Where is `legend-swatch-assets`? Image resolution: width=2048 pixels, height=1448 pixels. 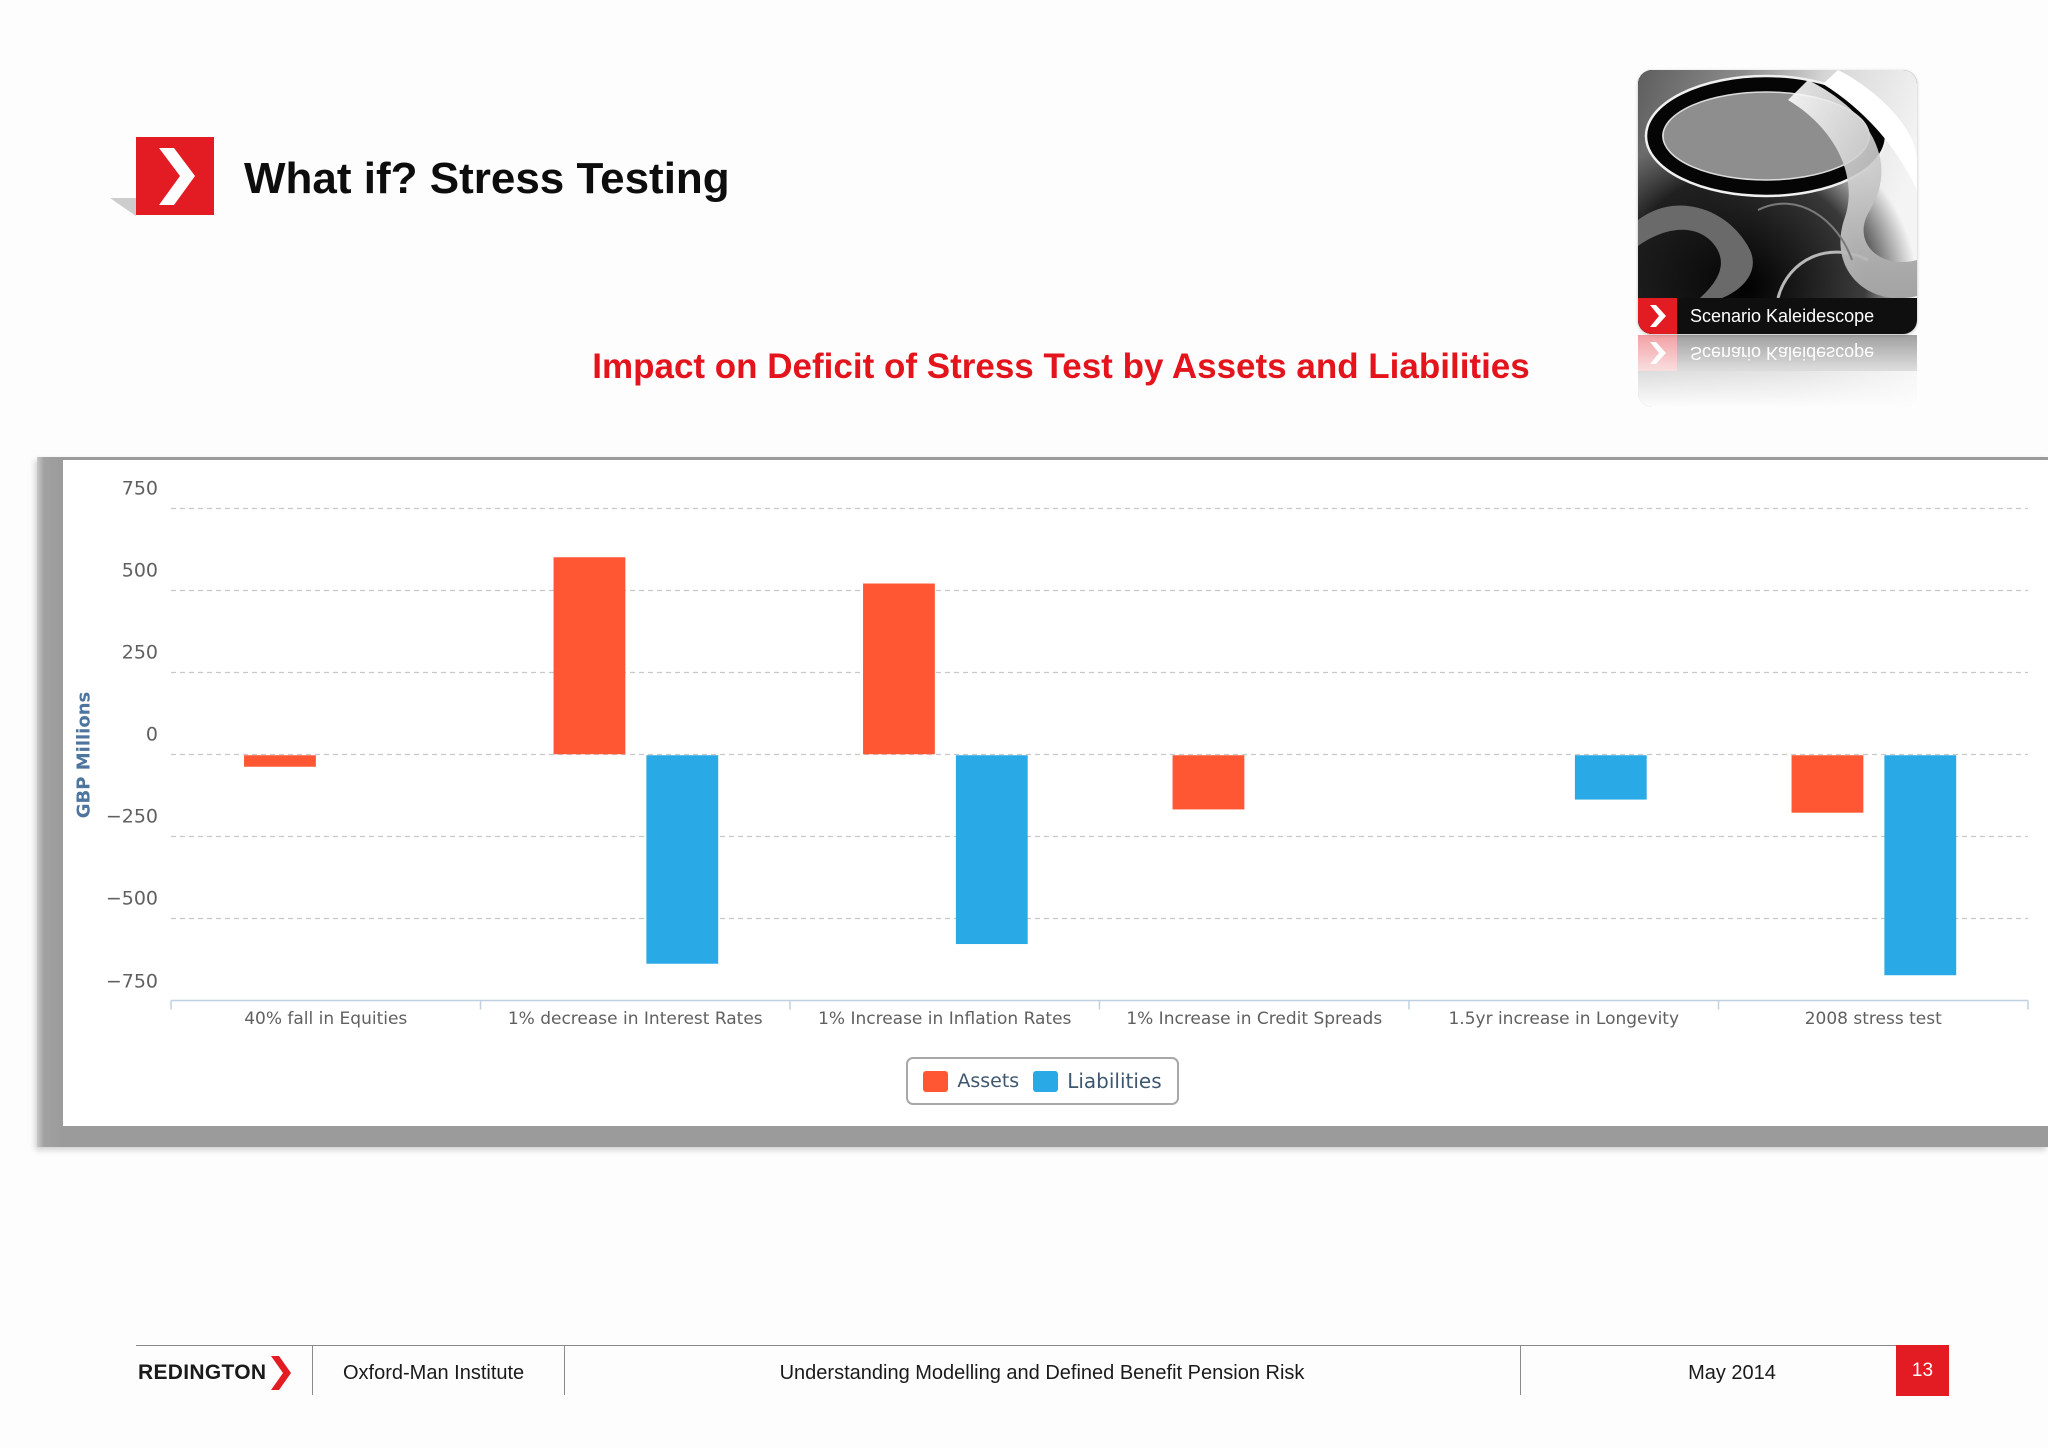
legend-swatch-assets is located at coordinates (936, 1081).